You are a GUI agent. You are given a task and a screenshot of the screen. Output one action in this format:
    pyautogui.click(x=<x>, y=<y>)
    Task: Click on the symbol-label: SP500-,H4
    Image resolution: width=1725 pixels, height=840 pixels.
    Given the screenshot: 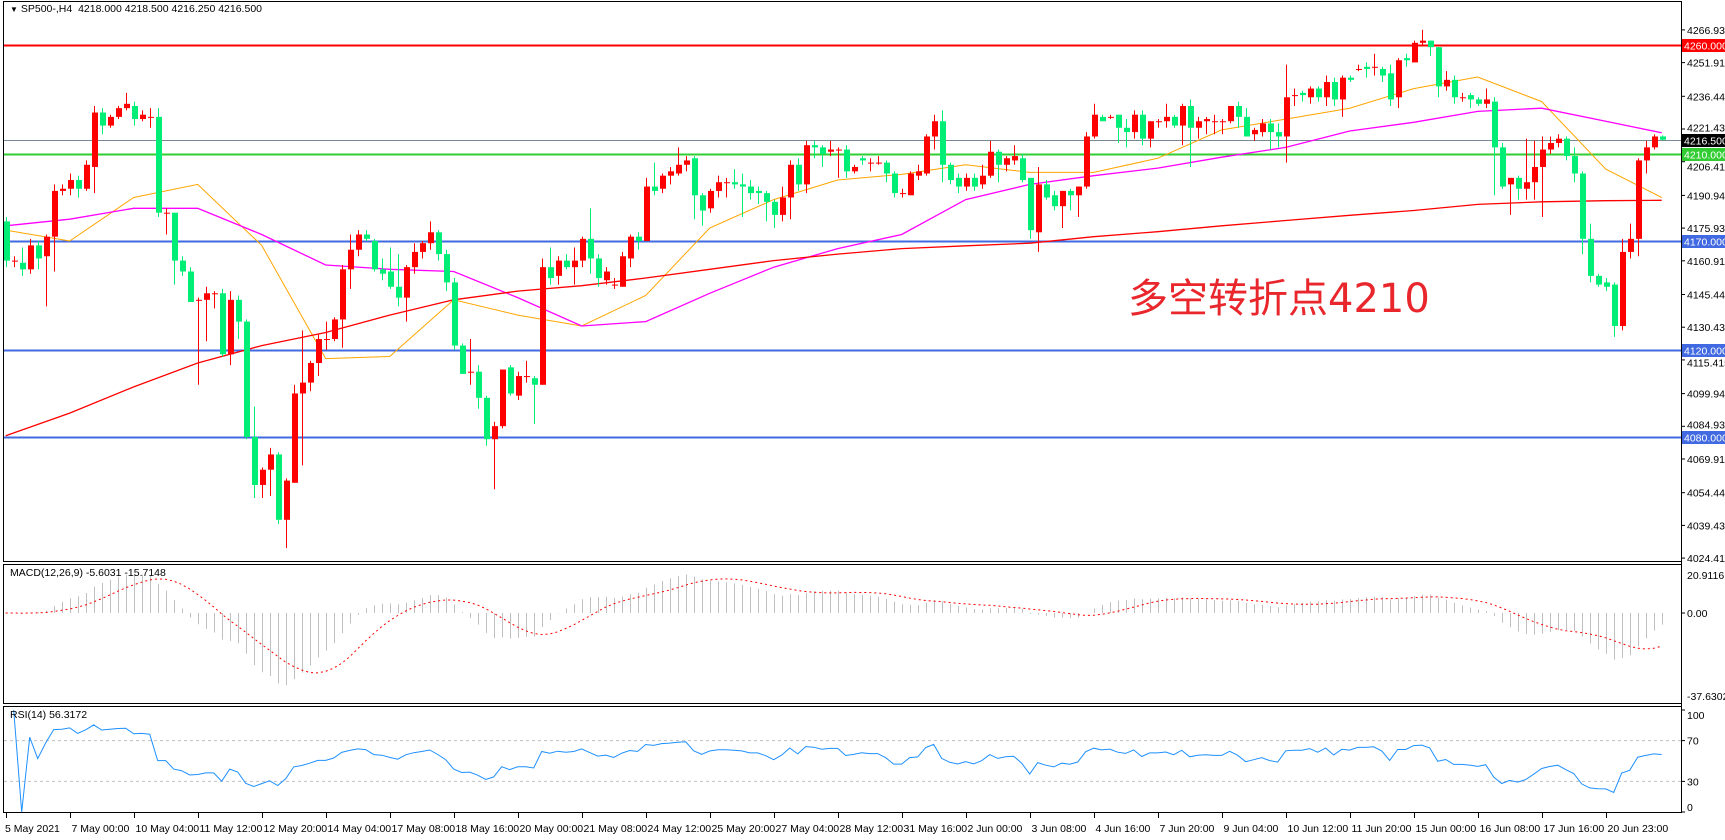 What is the action you would take?
    pyautogui.click(x=46, y=9)
    